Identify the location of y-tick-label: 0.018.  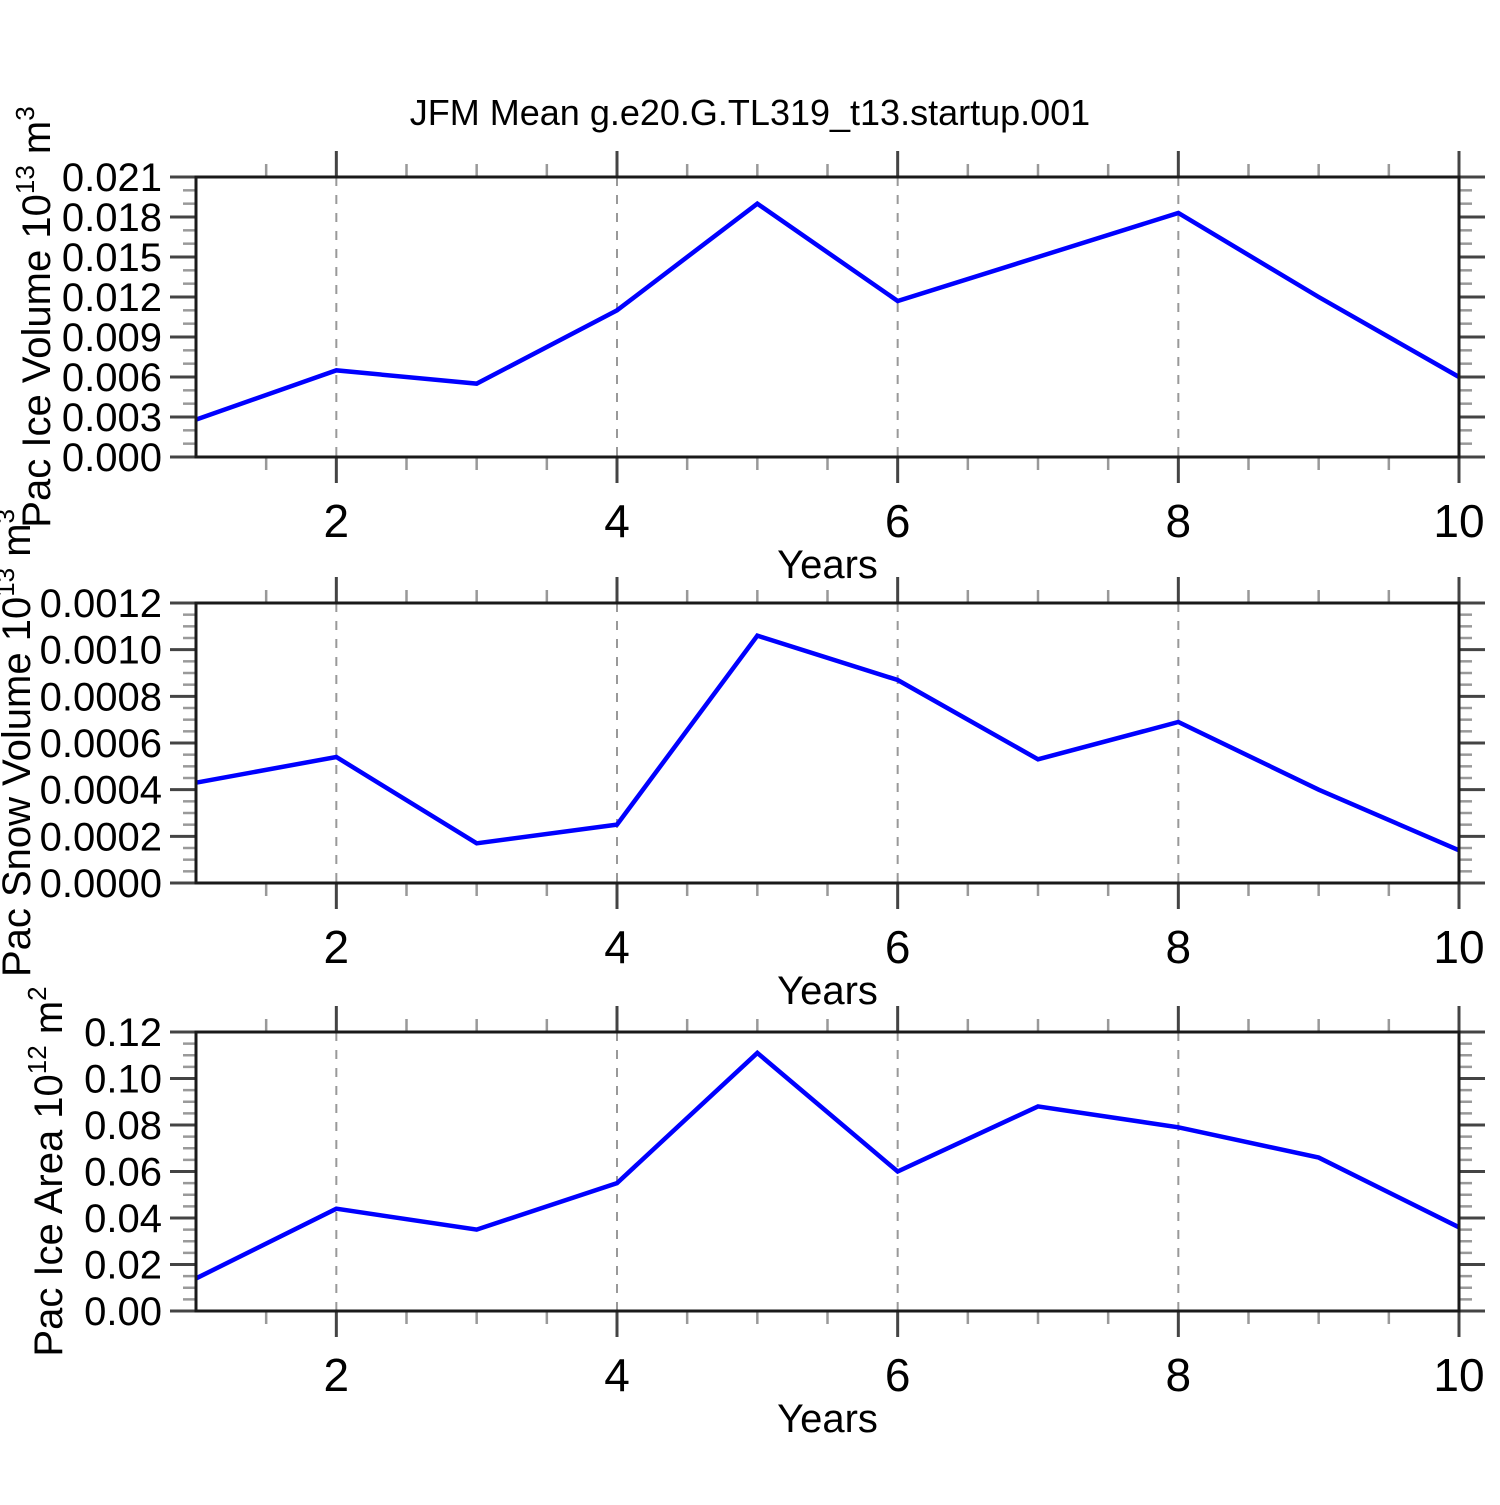
(112, 218).